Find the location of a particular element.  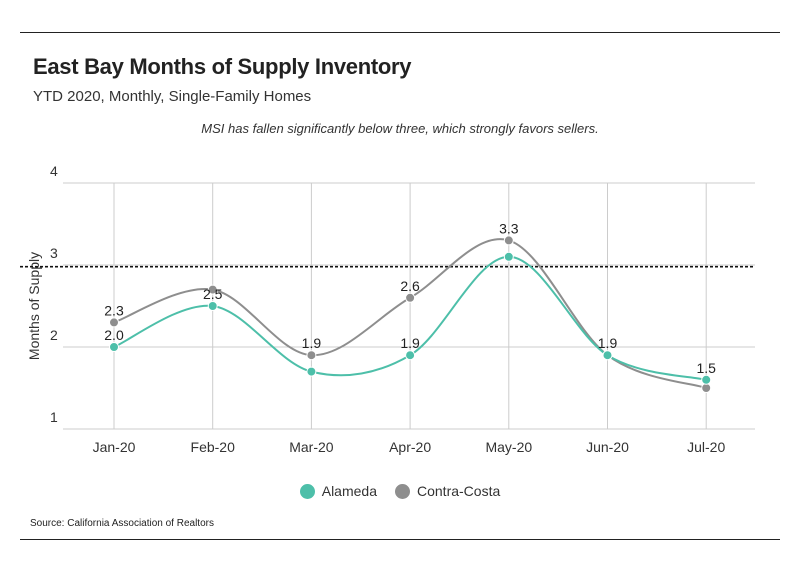

data-label: 2.3 is located at coordinates (114, 310).